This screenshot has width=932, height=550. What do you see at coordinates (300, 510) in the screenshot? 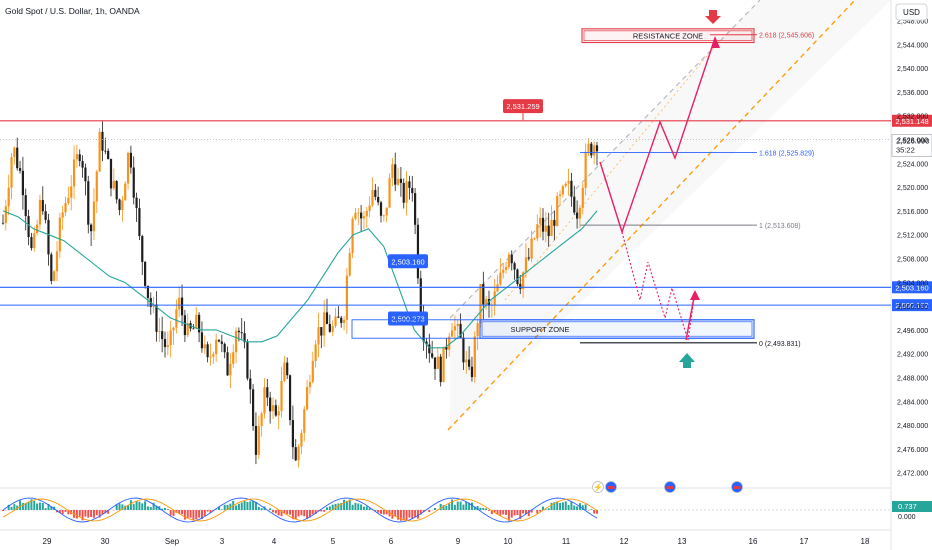
I see `osc-signal-line` at bounding box center [300, 510].